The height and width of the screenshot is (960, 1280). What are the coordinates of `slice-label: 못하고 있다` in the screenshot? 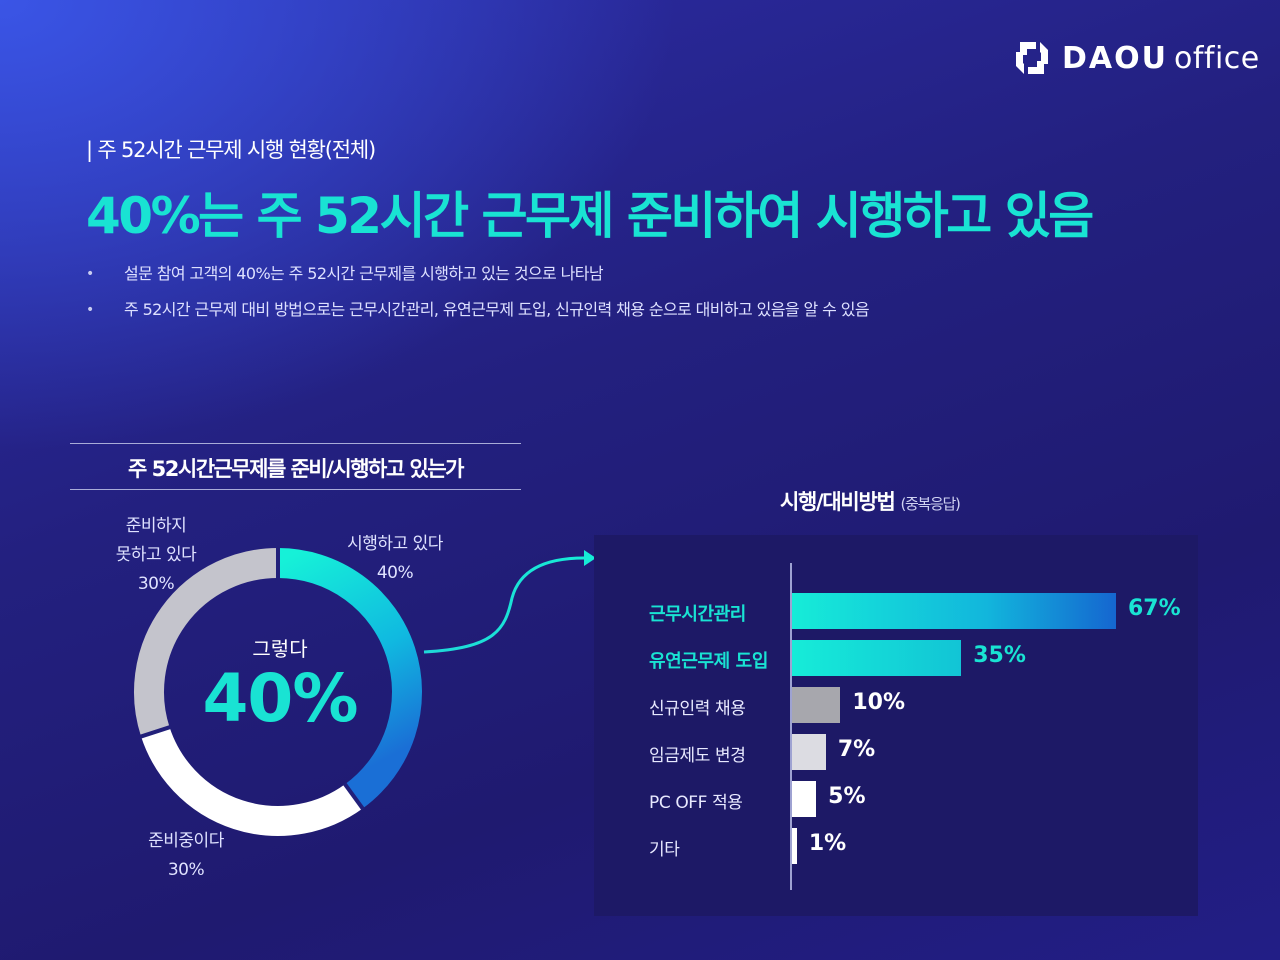 It's located at (156, 555).